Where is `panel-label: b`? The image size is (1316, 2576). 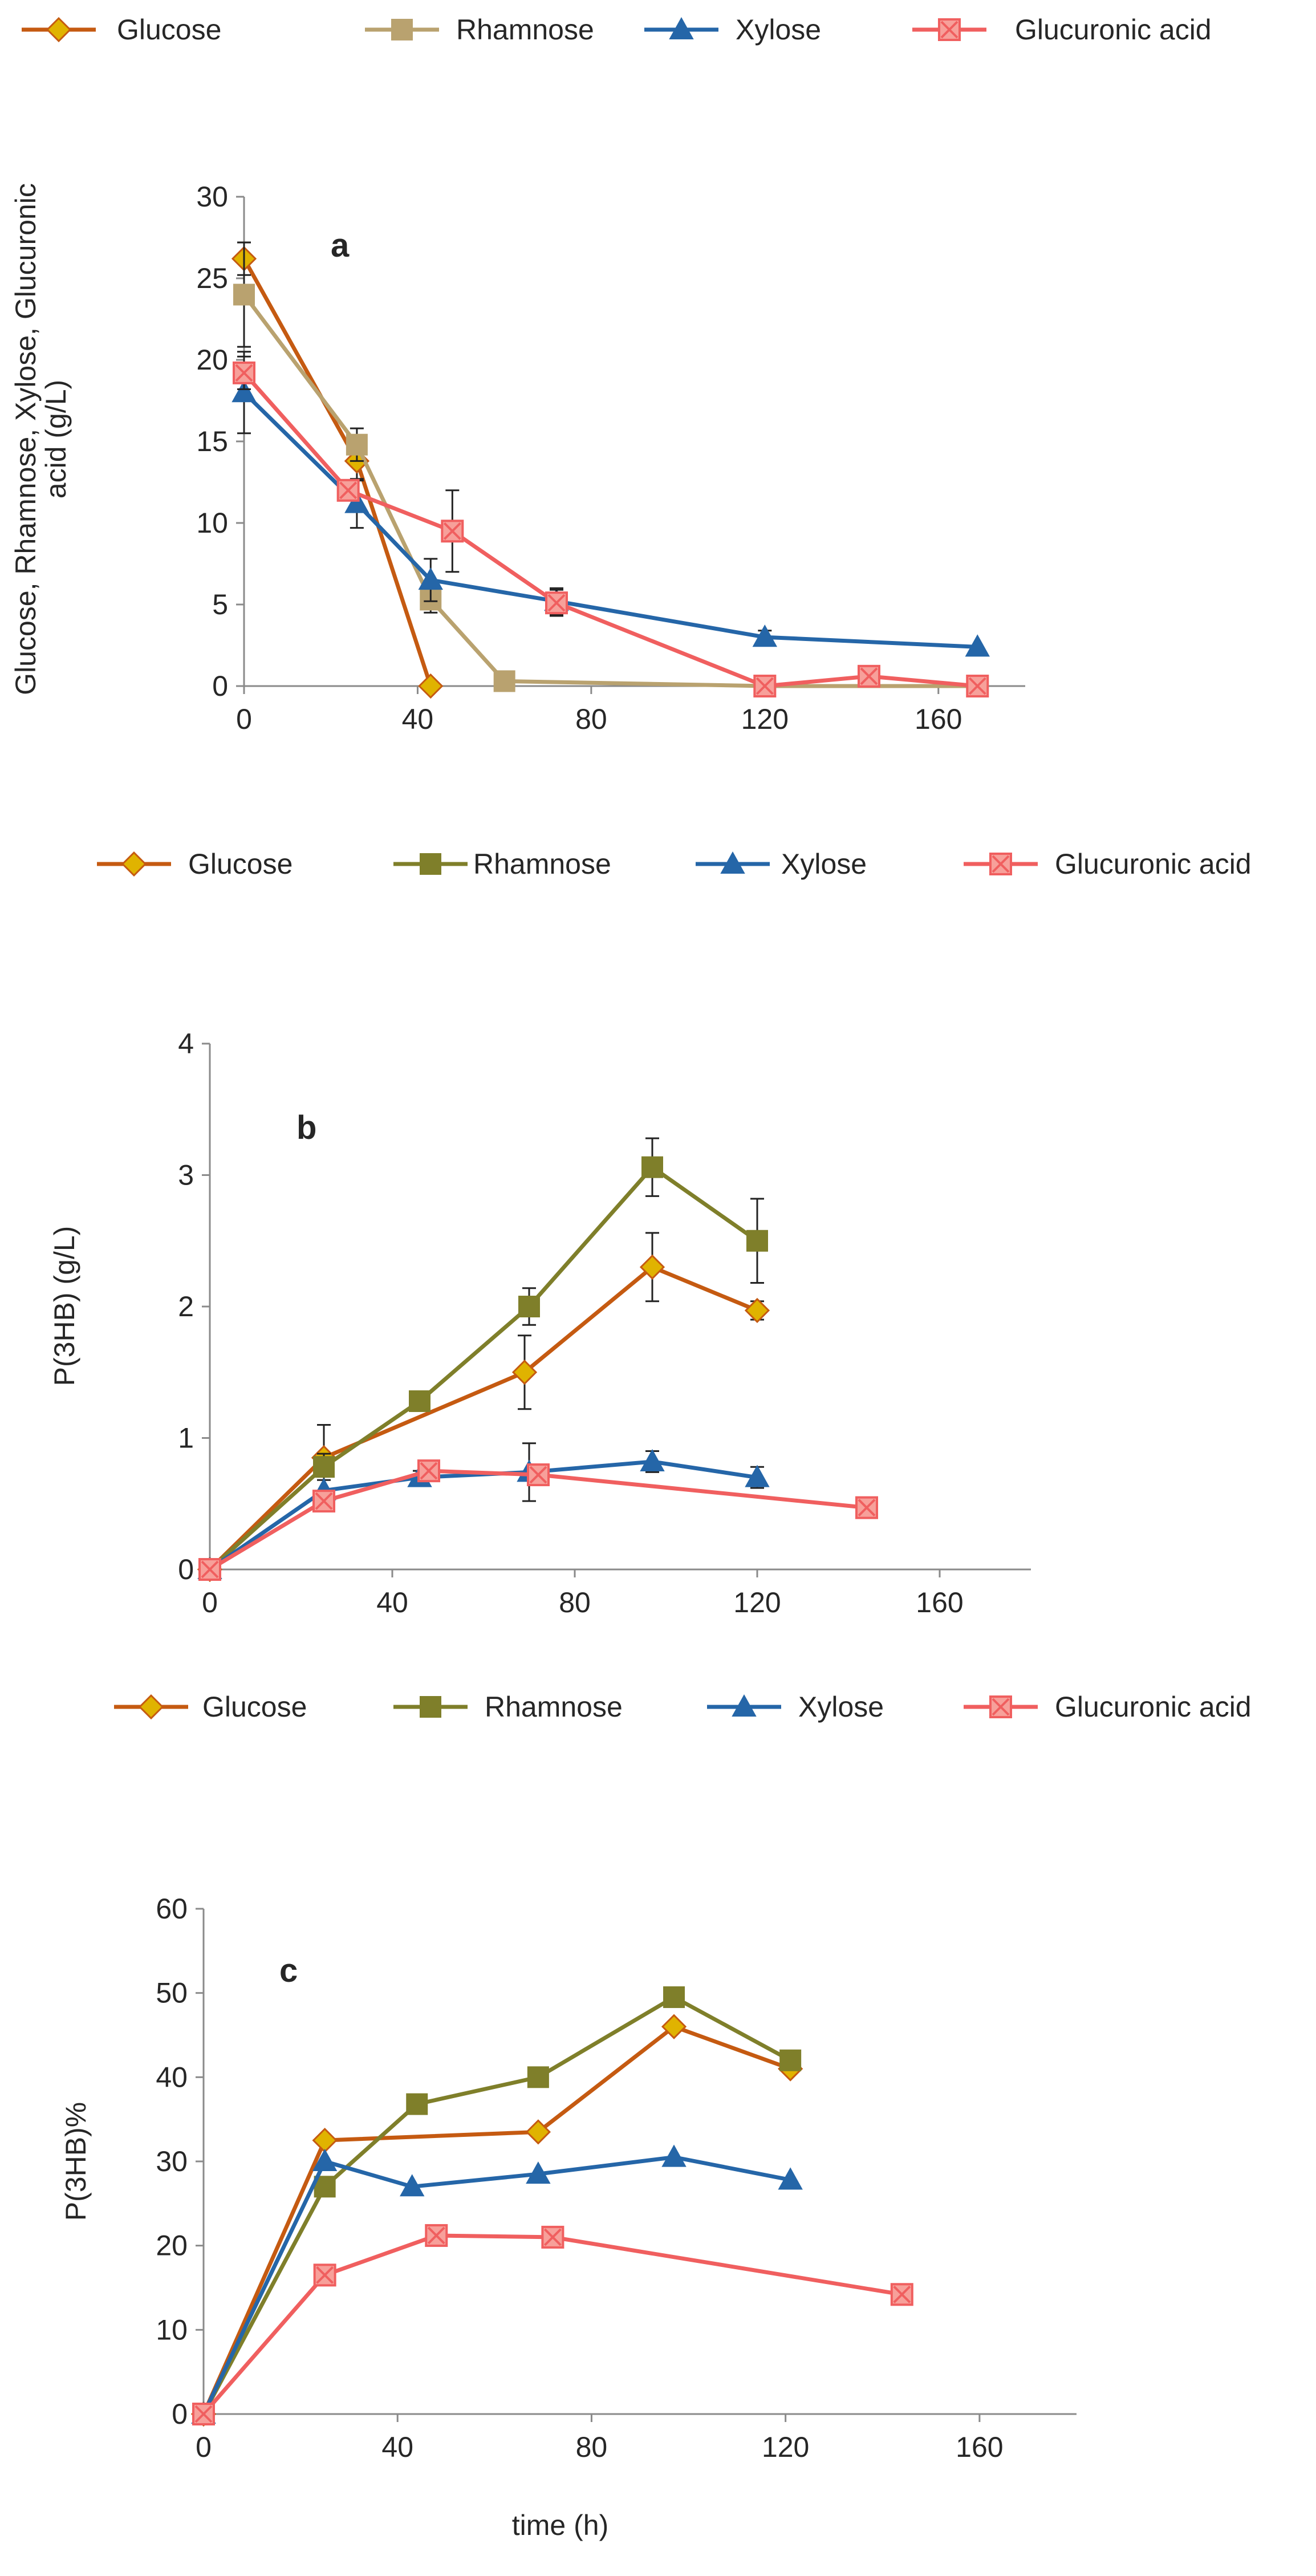
panel-label: b is located at coordinates (306, 1127).